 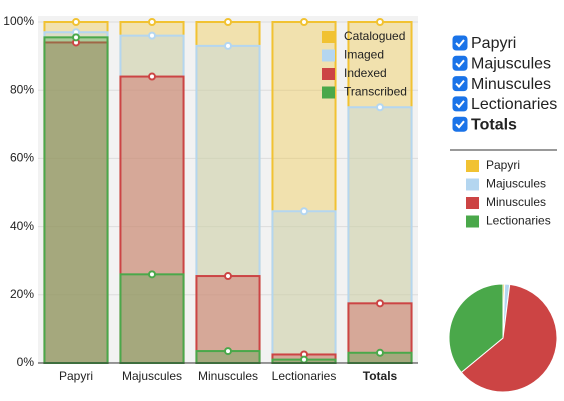 I want to click on legend-label: Transcribed, so click(x=375, y=92).